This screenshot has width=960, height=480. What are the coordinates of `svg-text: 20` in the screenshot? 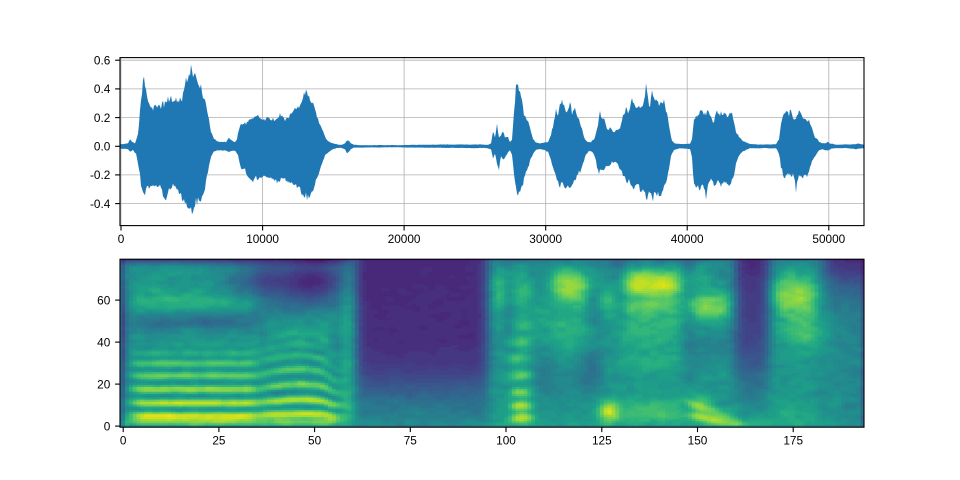 It's located at (104, 384).